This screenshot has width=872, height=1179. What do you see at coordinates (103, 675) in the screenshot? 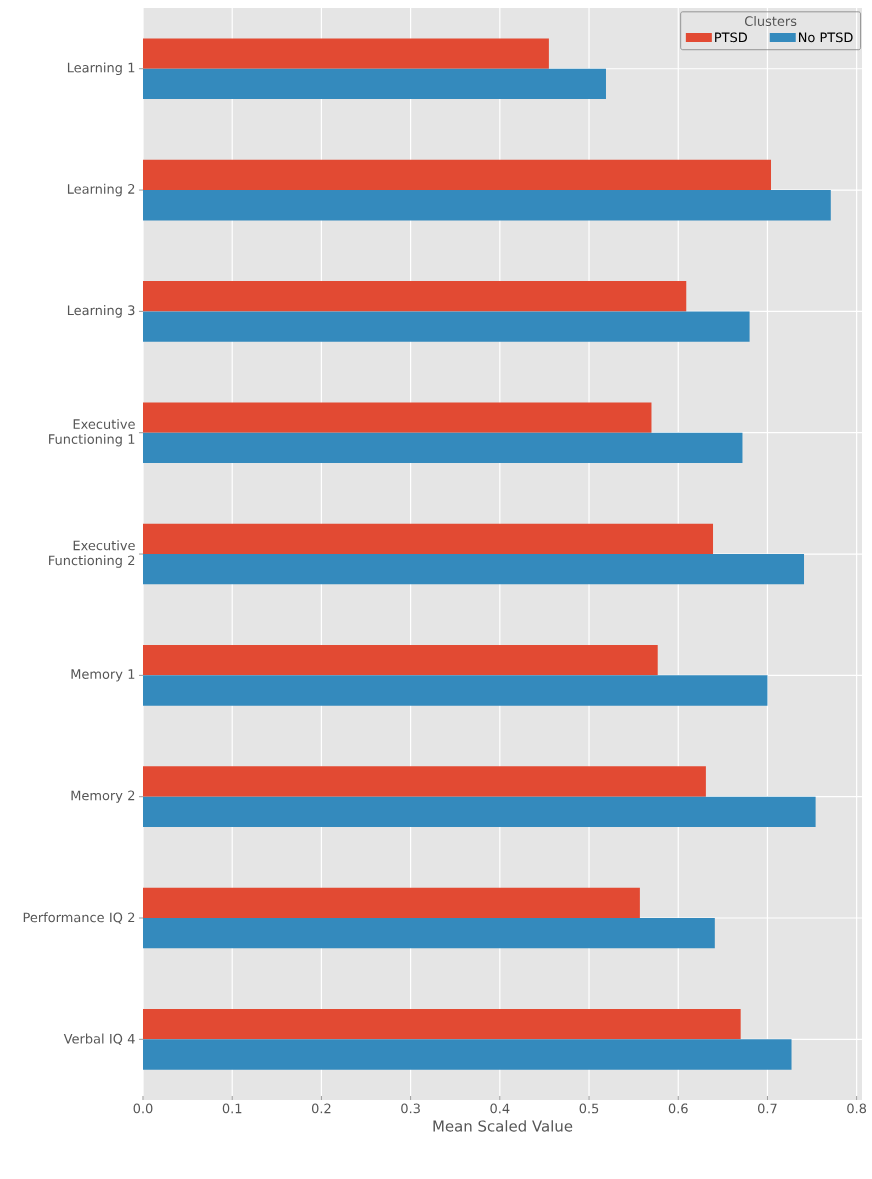
I see `y-tick-label: Memory 1` at bounding box center [103, 675].